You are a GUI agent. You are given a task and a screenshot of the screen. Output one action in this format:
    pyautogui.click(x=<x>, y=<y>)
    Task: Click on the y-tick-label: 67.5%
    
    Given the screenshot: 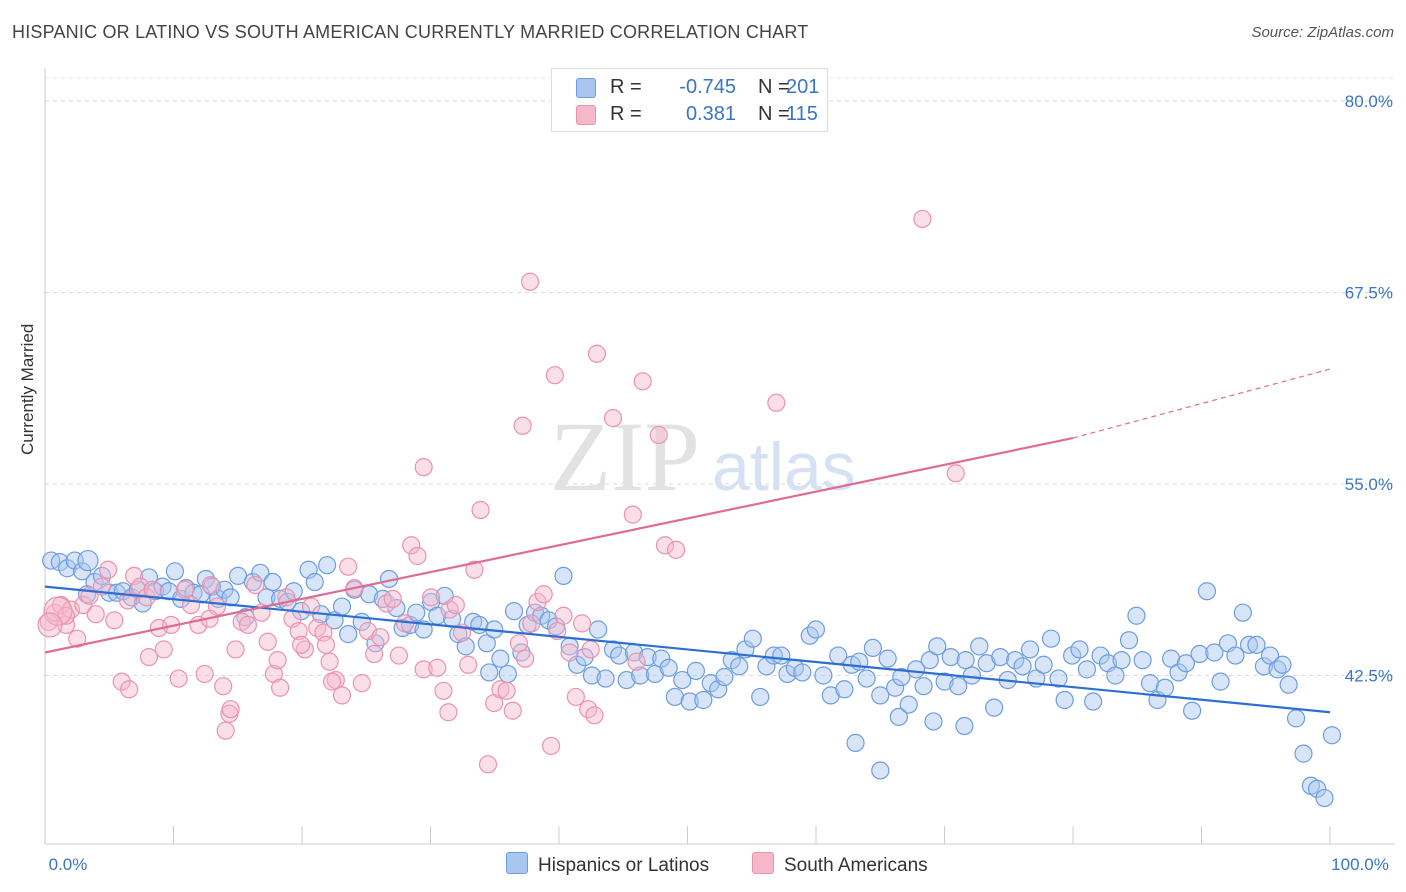 What is the action you would take?
    pyautogui.click(x=1369, y=292)
    